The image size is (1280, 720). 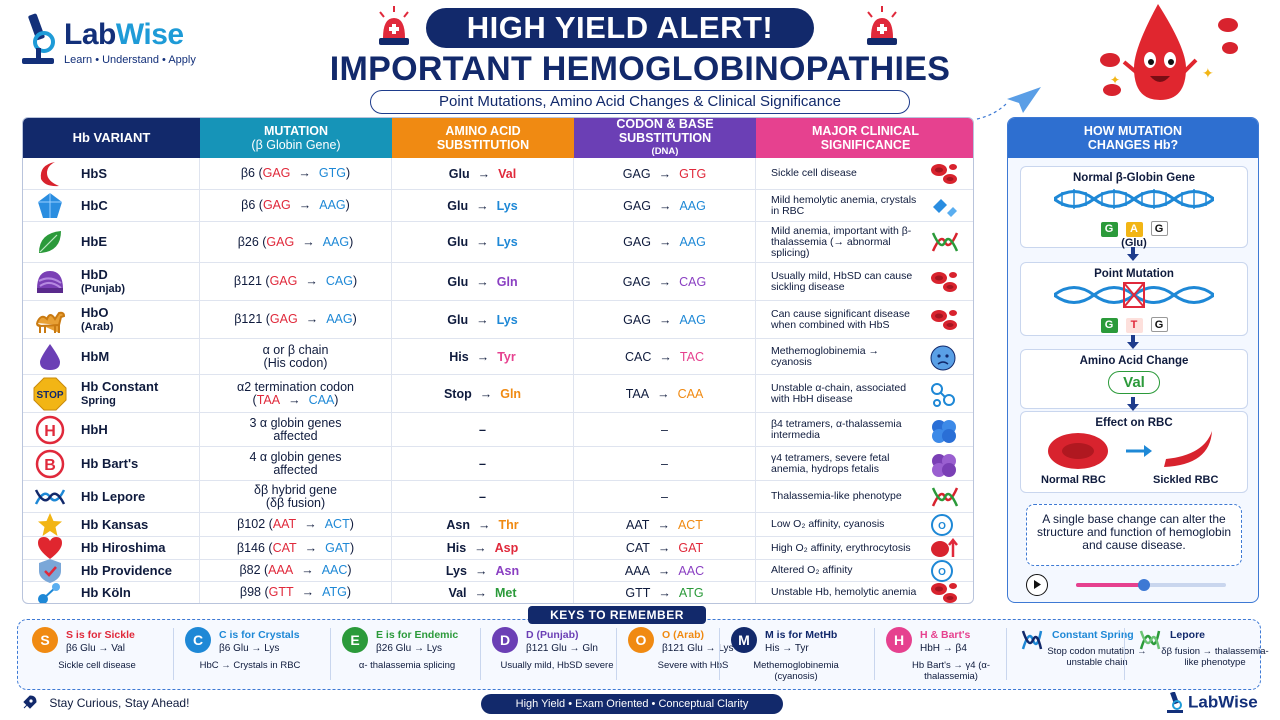 I want to click on key-letter-badge: E, so click(x=355, y=640).